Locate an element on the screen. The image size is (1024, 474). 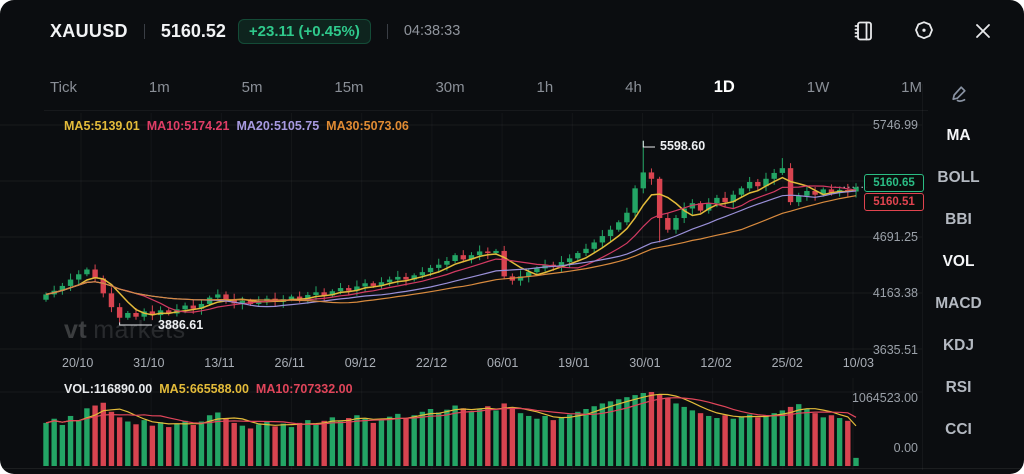
gear-icon is located at coordinates (924, 30).